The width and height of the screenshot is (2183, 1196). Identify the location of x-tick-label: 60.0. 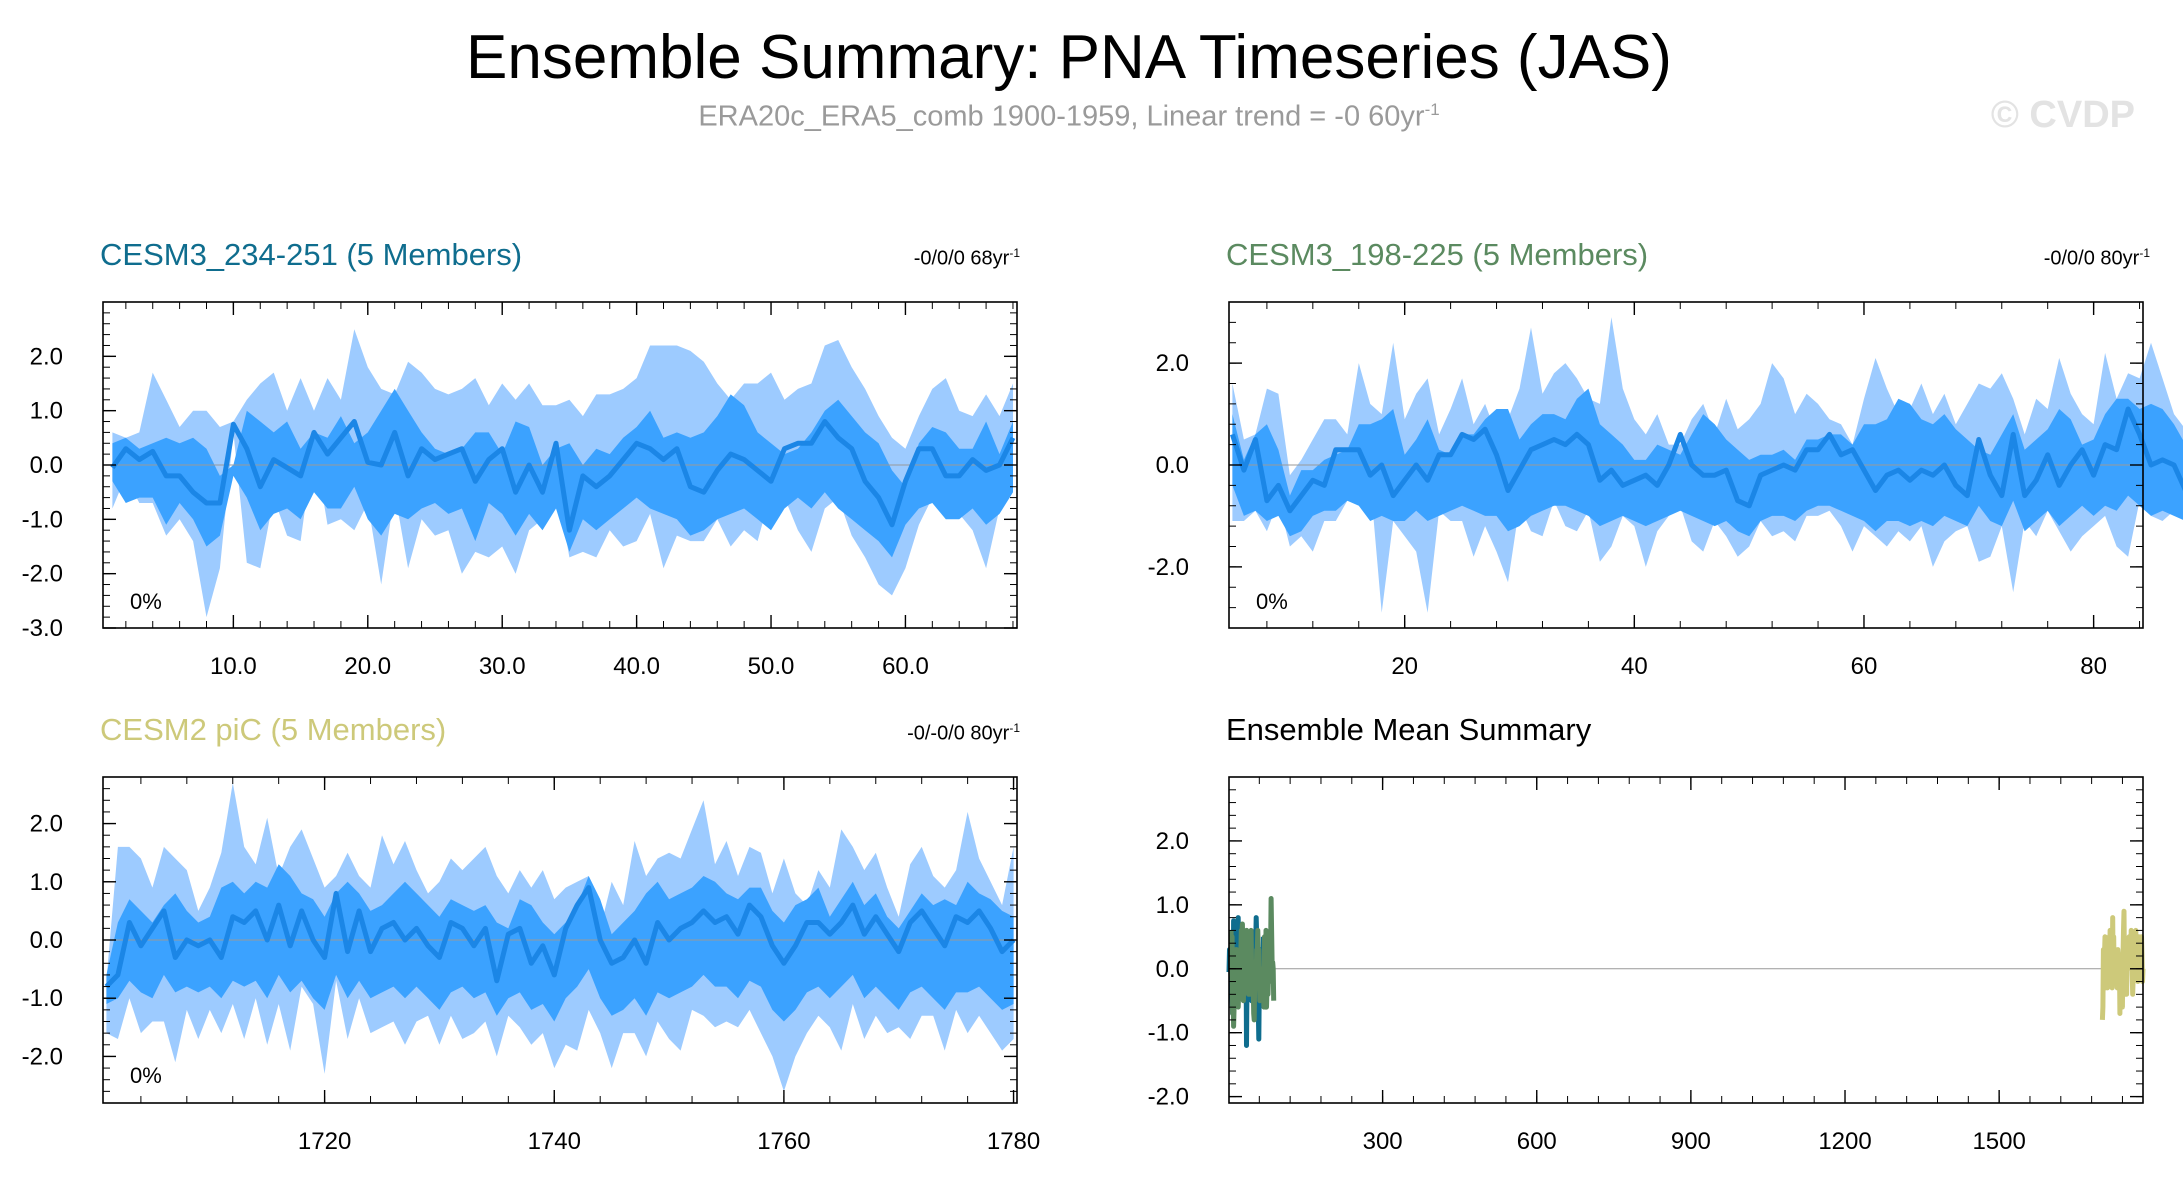
(905, 666).